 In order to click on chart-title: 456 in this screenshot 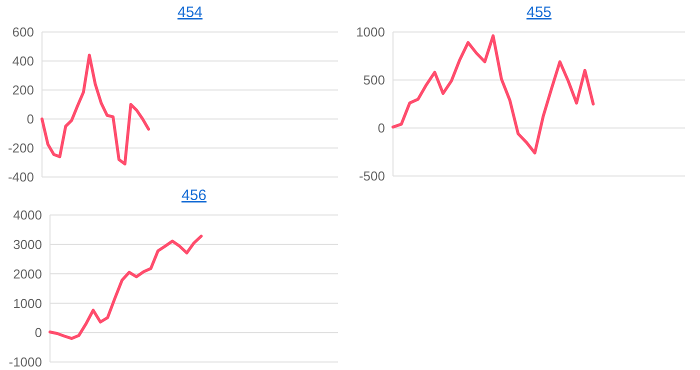, I will do `click(194, 195)`.